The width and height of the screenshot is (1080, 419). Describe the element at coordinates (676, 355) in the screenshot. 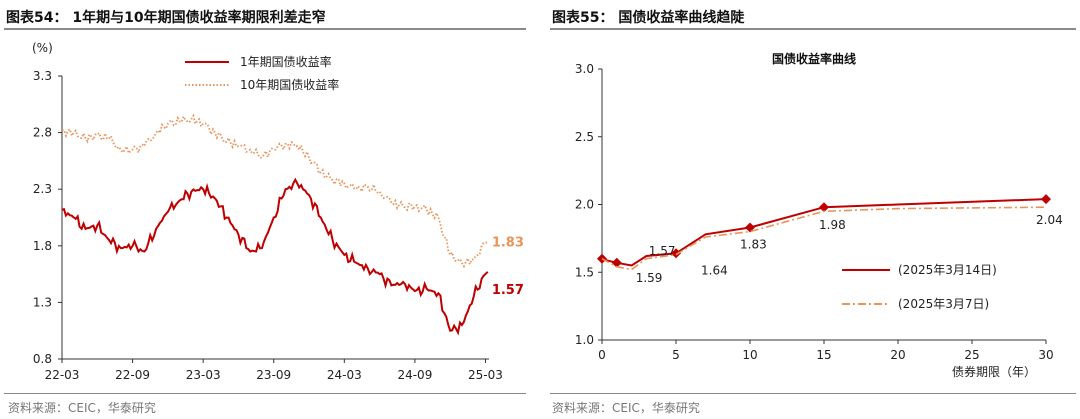

I see `x-tick-label: 5` at that location.